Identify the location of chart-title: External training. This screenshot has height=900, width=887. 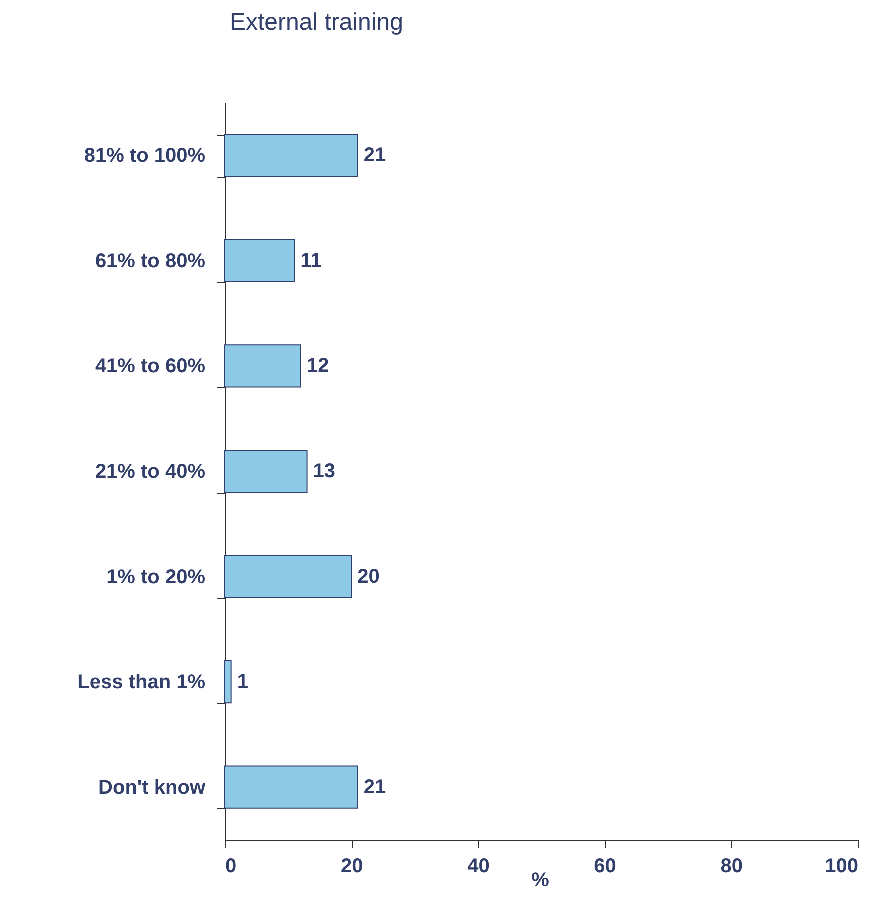
(317, 22).